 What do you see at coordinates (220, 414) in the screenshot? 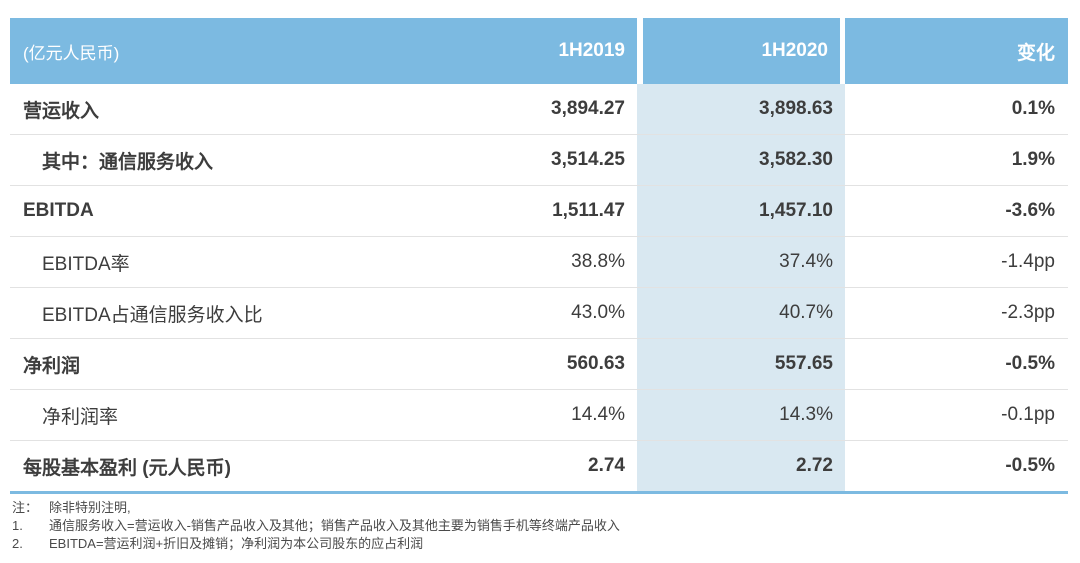
I see `row-label: 净利润率` at bounding box center [220, 414].